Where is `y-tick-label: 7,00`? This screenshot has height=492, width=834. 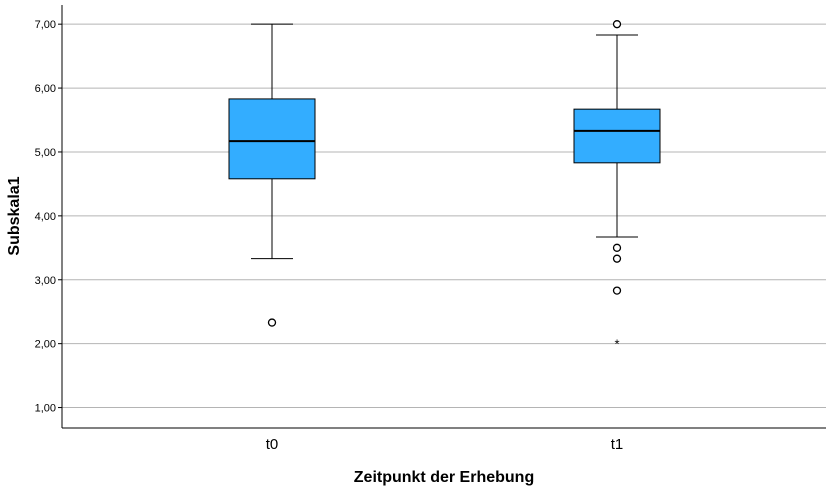 y-tick-label: 7,00 is located at coordinates (45, 25).